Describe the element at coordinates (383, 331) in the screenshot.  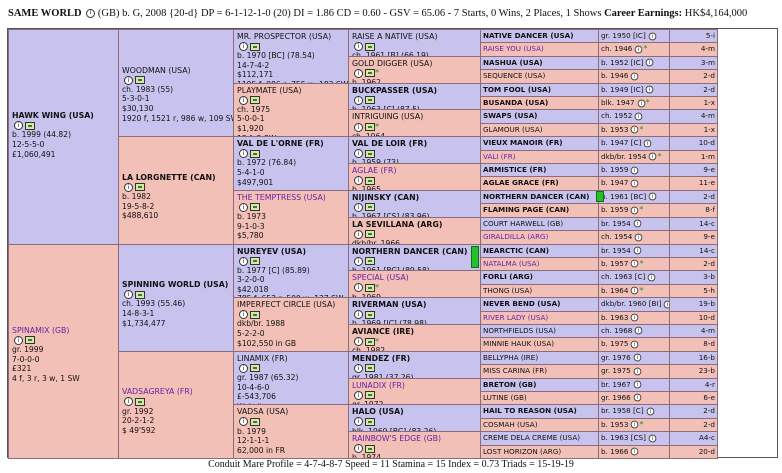
I see `horse-name-link: AVIANCE (IRE)` at that location.